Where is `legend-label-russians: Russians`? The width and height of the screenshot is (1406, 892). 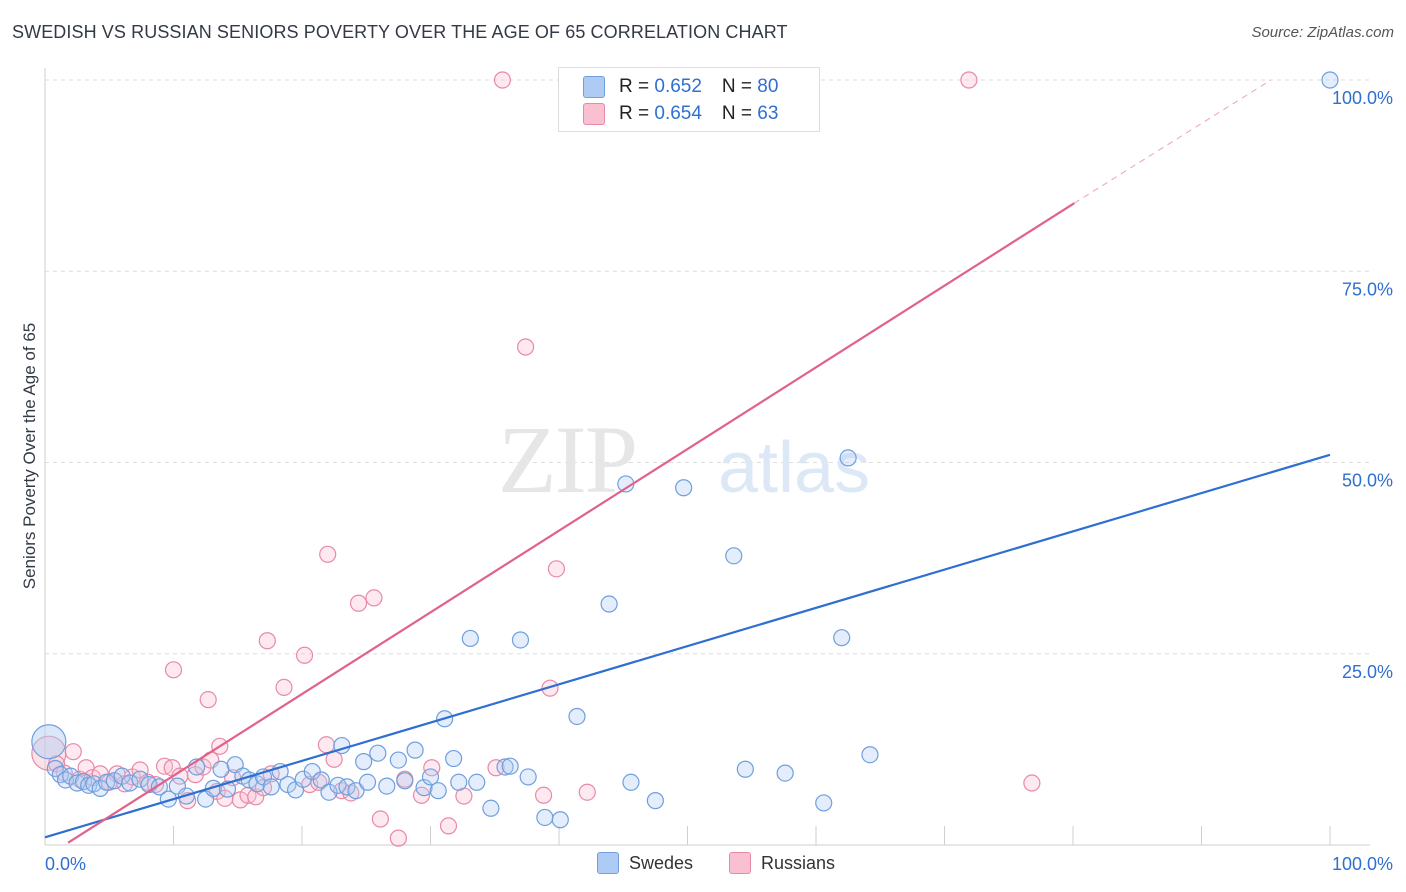 legend-label-russians: Russians is located at coordinates (798, 862).